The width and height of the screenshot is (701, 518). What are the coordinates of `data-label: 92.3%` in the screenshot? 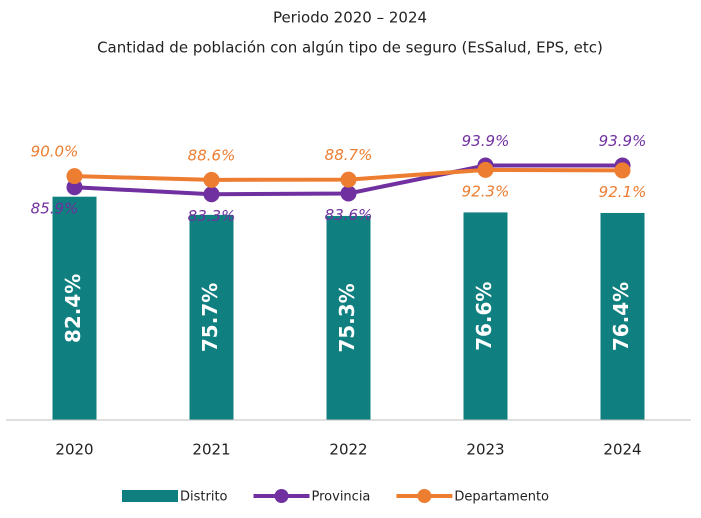 It's located at (486, 191).